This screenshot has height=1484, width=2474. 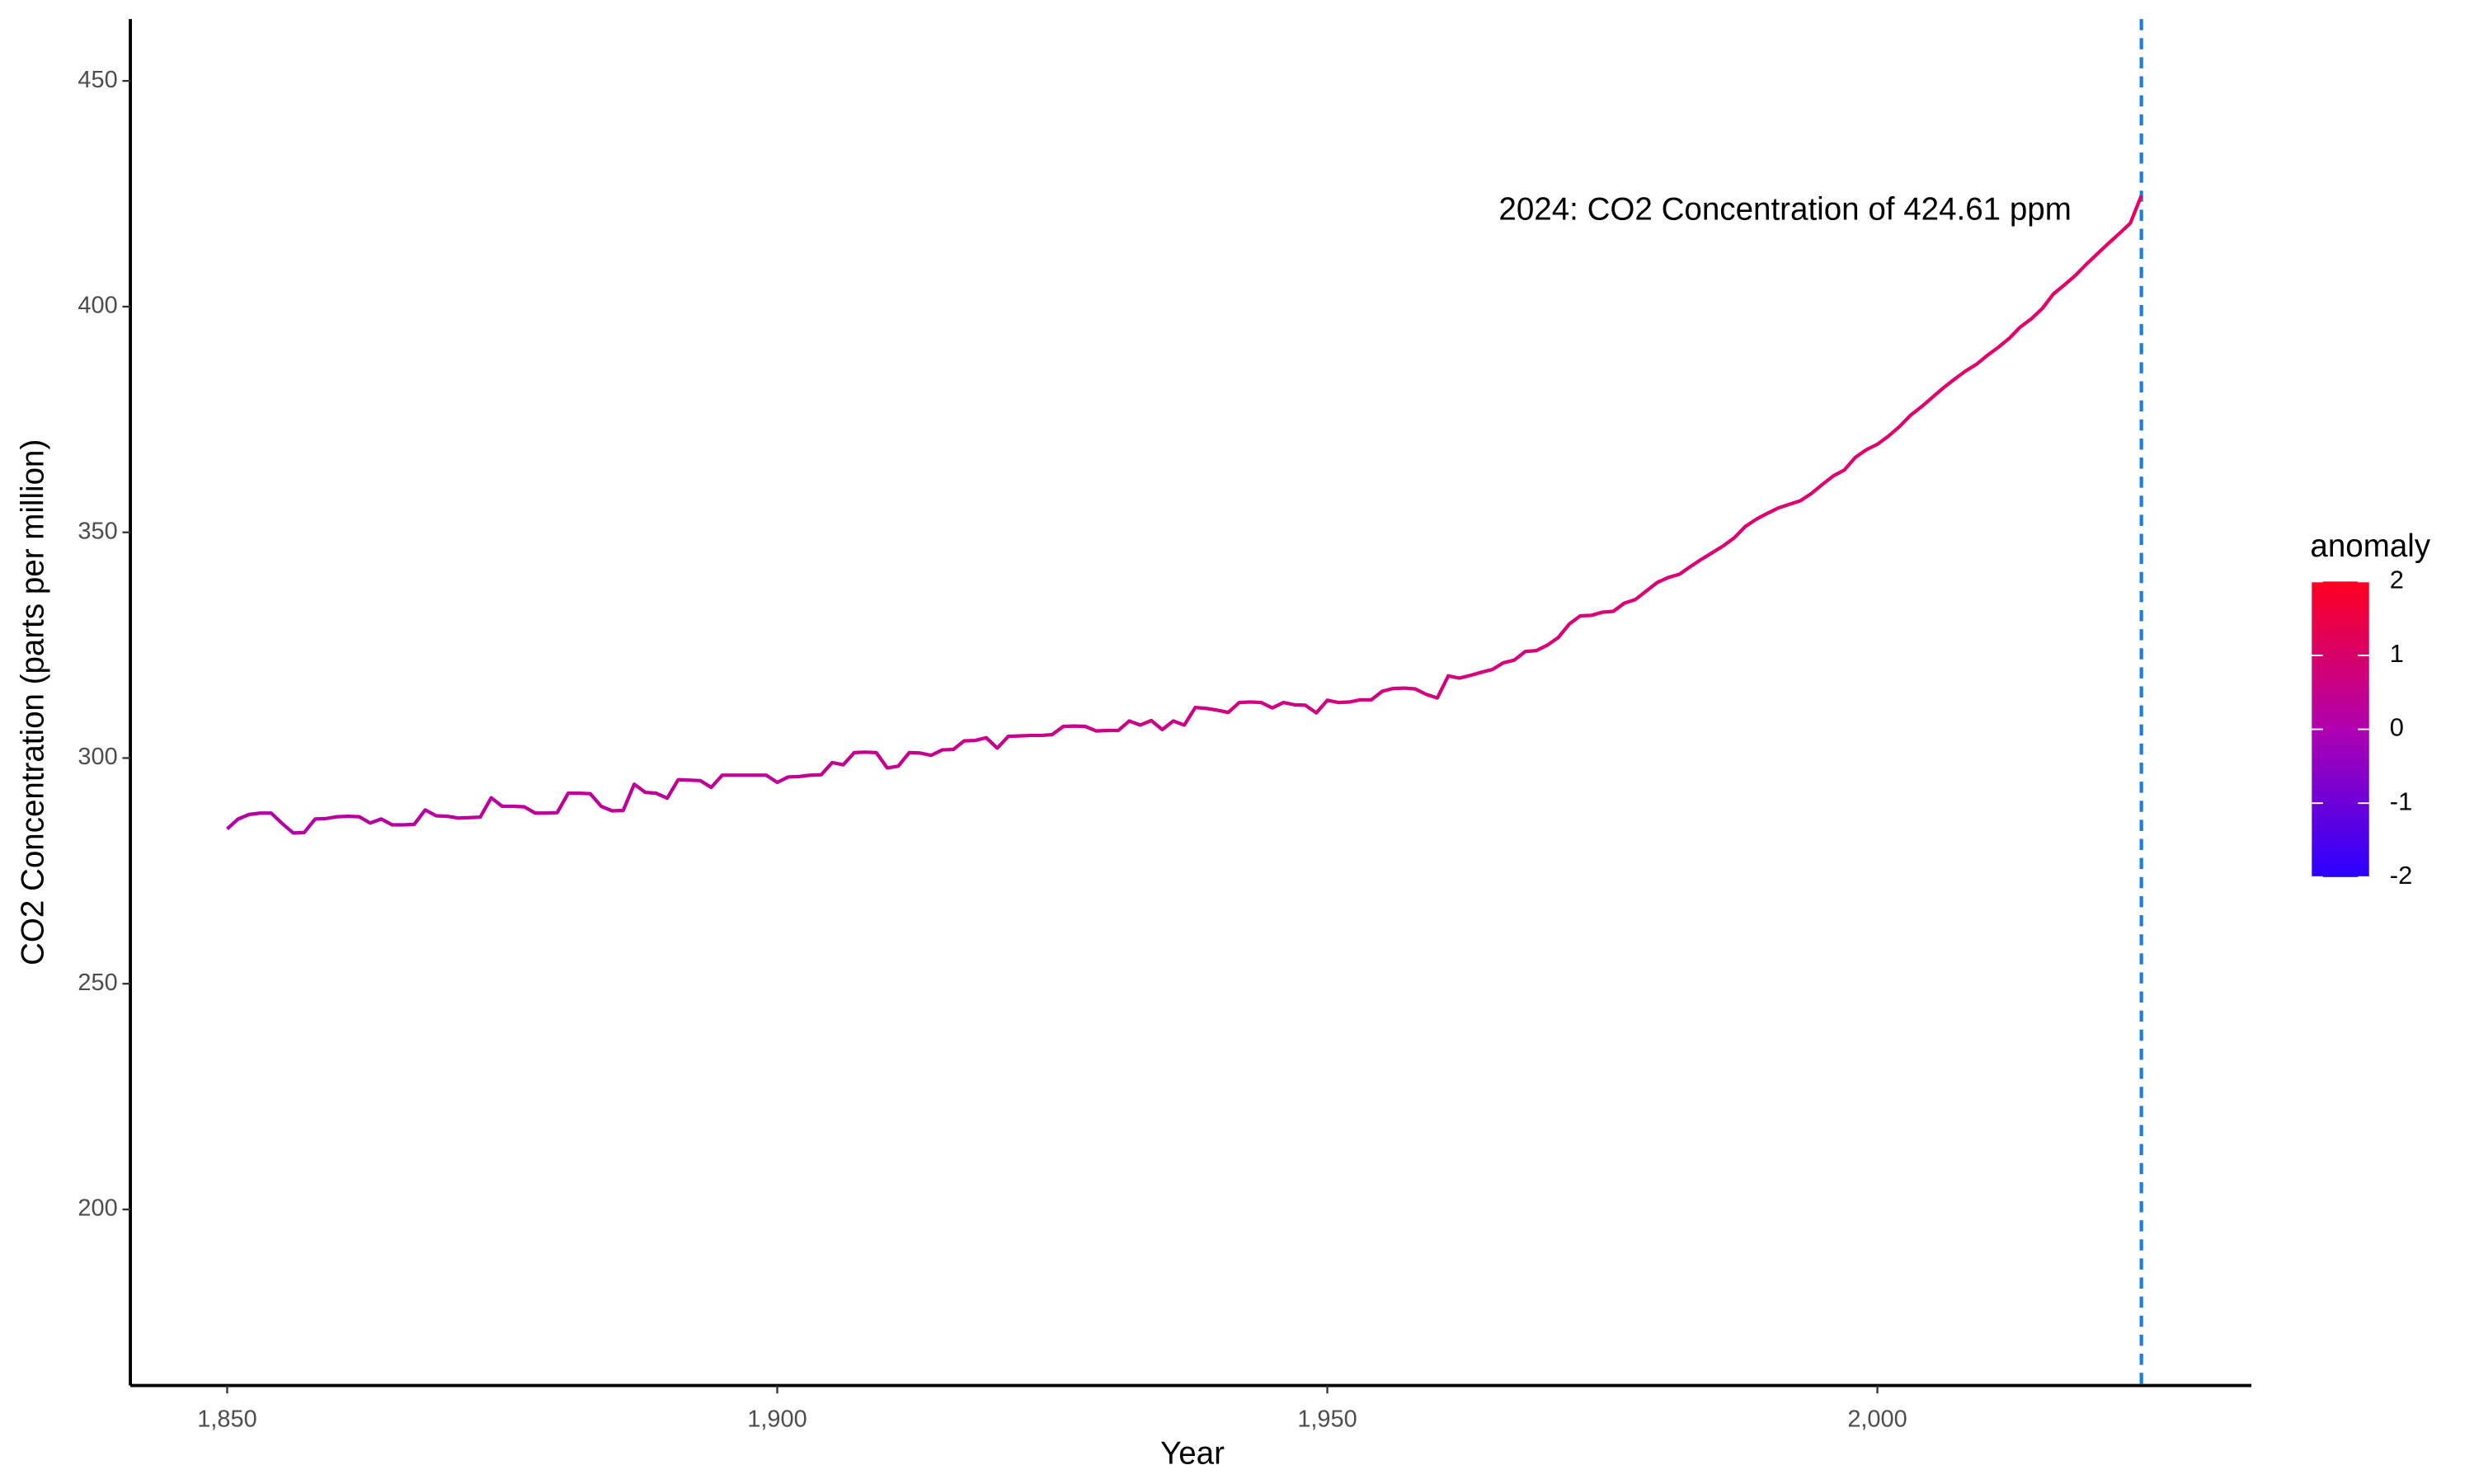 I want to click on colorbar-tick-label: 1, so click(x=2397, y=653).